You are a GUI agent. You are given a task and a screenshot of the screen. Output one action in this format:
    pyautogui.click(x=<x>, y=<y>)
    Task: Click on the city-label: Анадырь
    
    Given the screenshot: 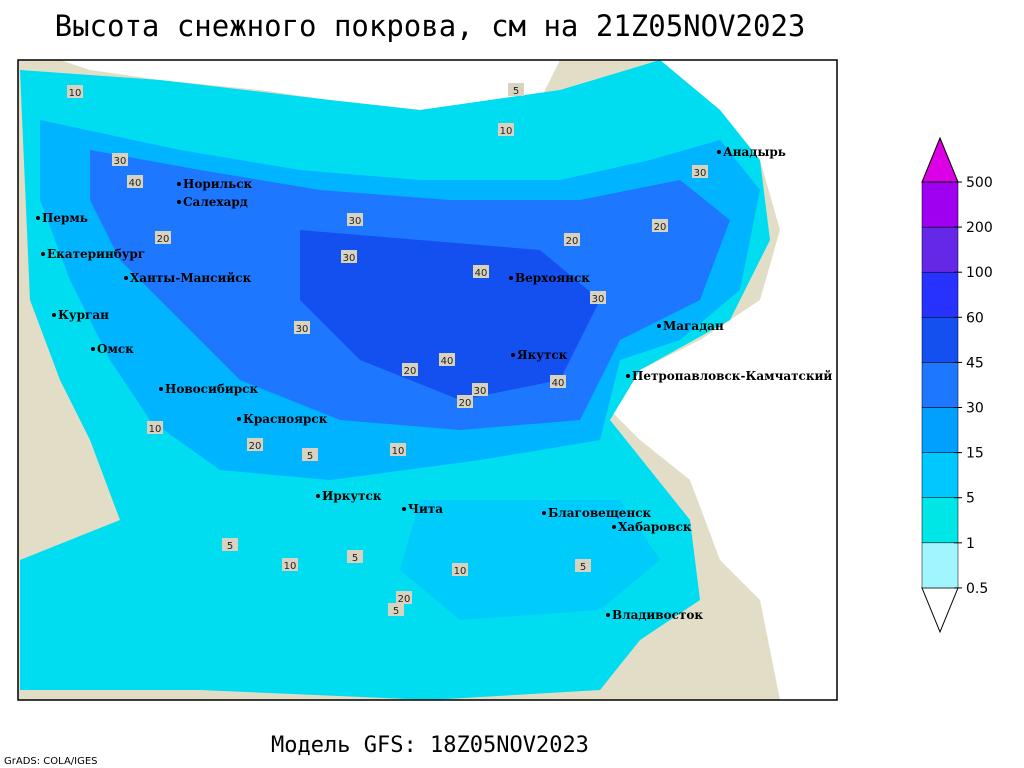 What is the action you would take?
    pyautogui.click(x=754, y=152)
    